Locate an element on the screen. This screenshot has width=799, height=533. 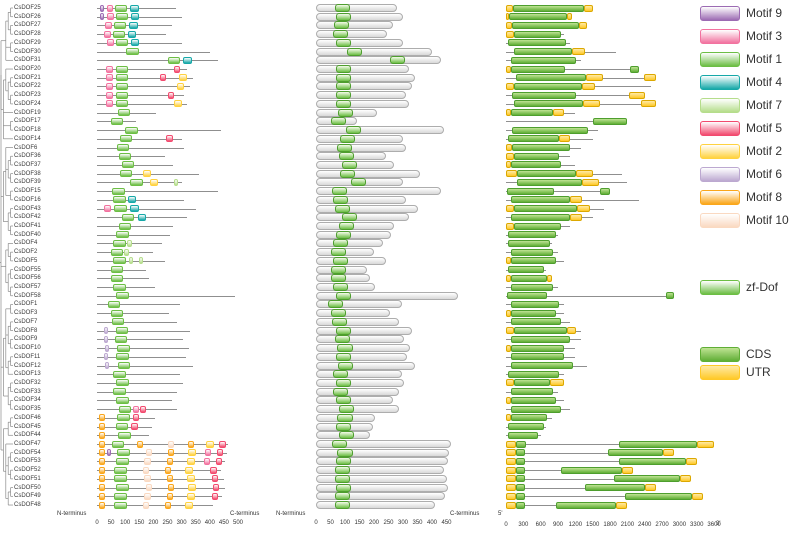
gene-label: CsDOF5 is located at coordinates (26, 260).